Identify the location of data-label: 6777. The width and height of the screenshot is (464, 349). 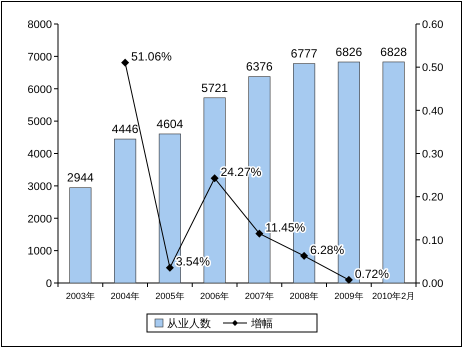
(304, 53).